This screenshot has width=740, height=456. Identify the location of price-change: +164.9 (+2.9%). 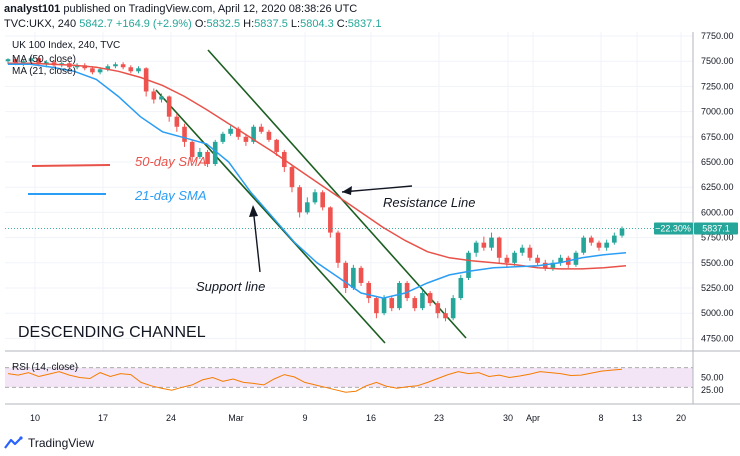
(153, 24).